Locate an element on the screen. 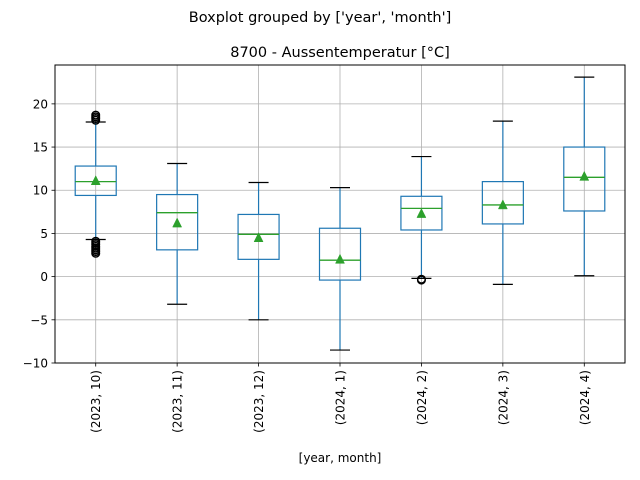 The height and width of the screenshot is (480, 640). y-tick-label: 20 is located at coordinates (40, 104).